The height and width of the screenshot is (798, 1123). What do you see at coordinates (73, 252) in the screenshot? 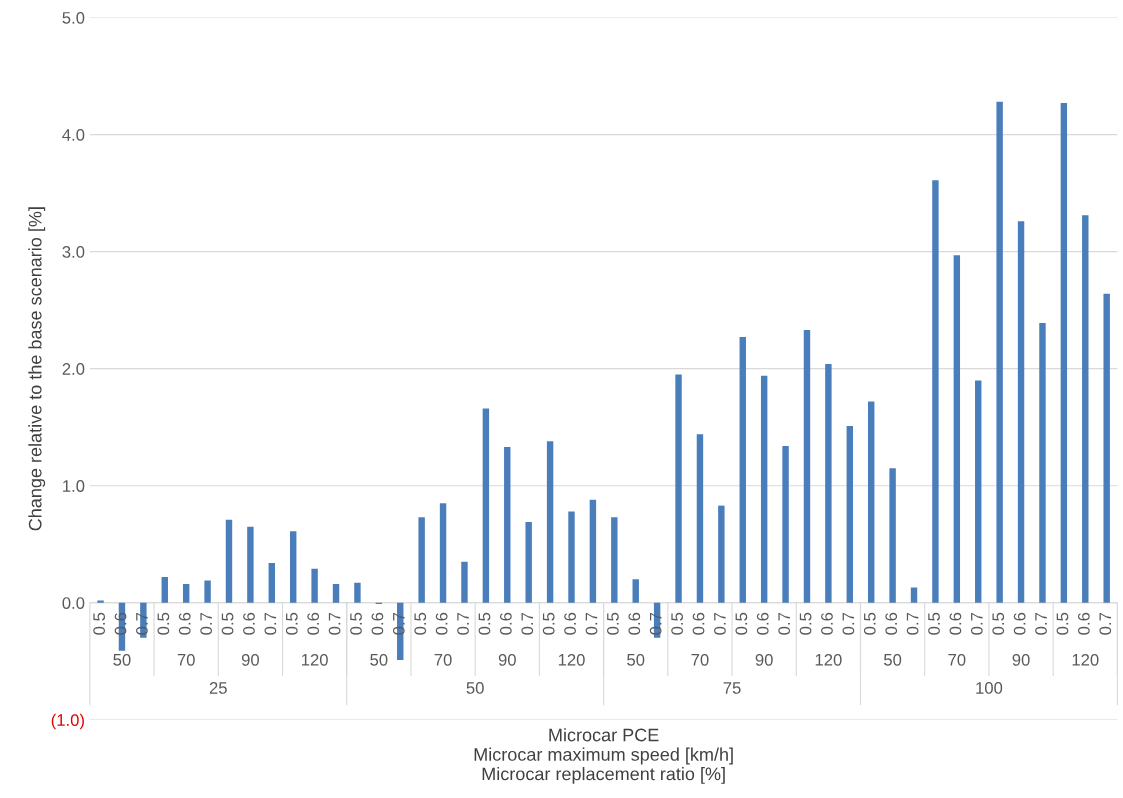
I see `y-tick-label: 3.0` at bounding box center [73, 252].